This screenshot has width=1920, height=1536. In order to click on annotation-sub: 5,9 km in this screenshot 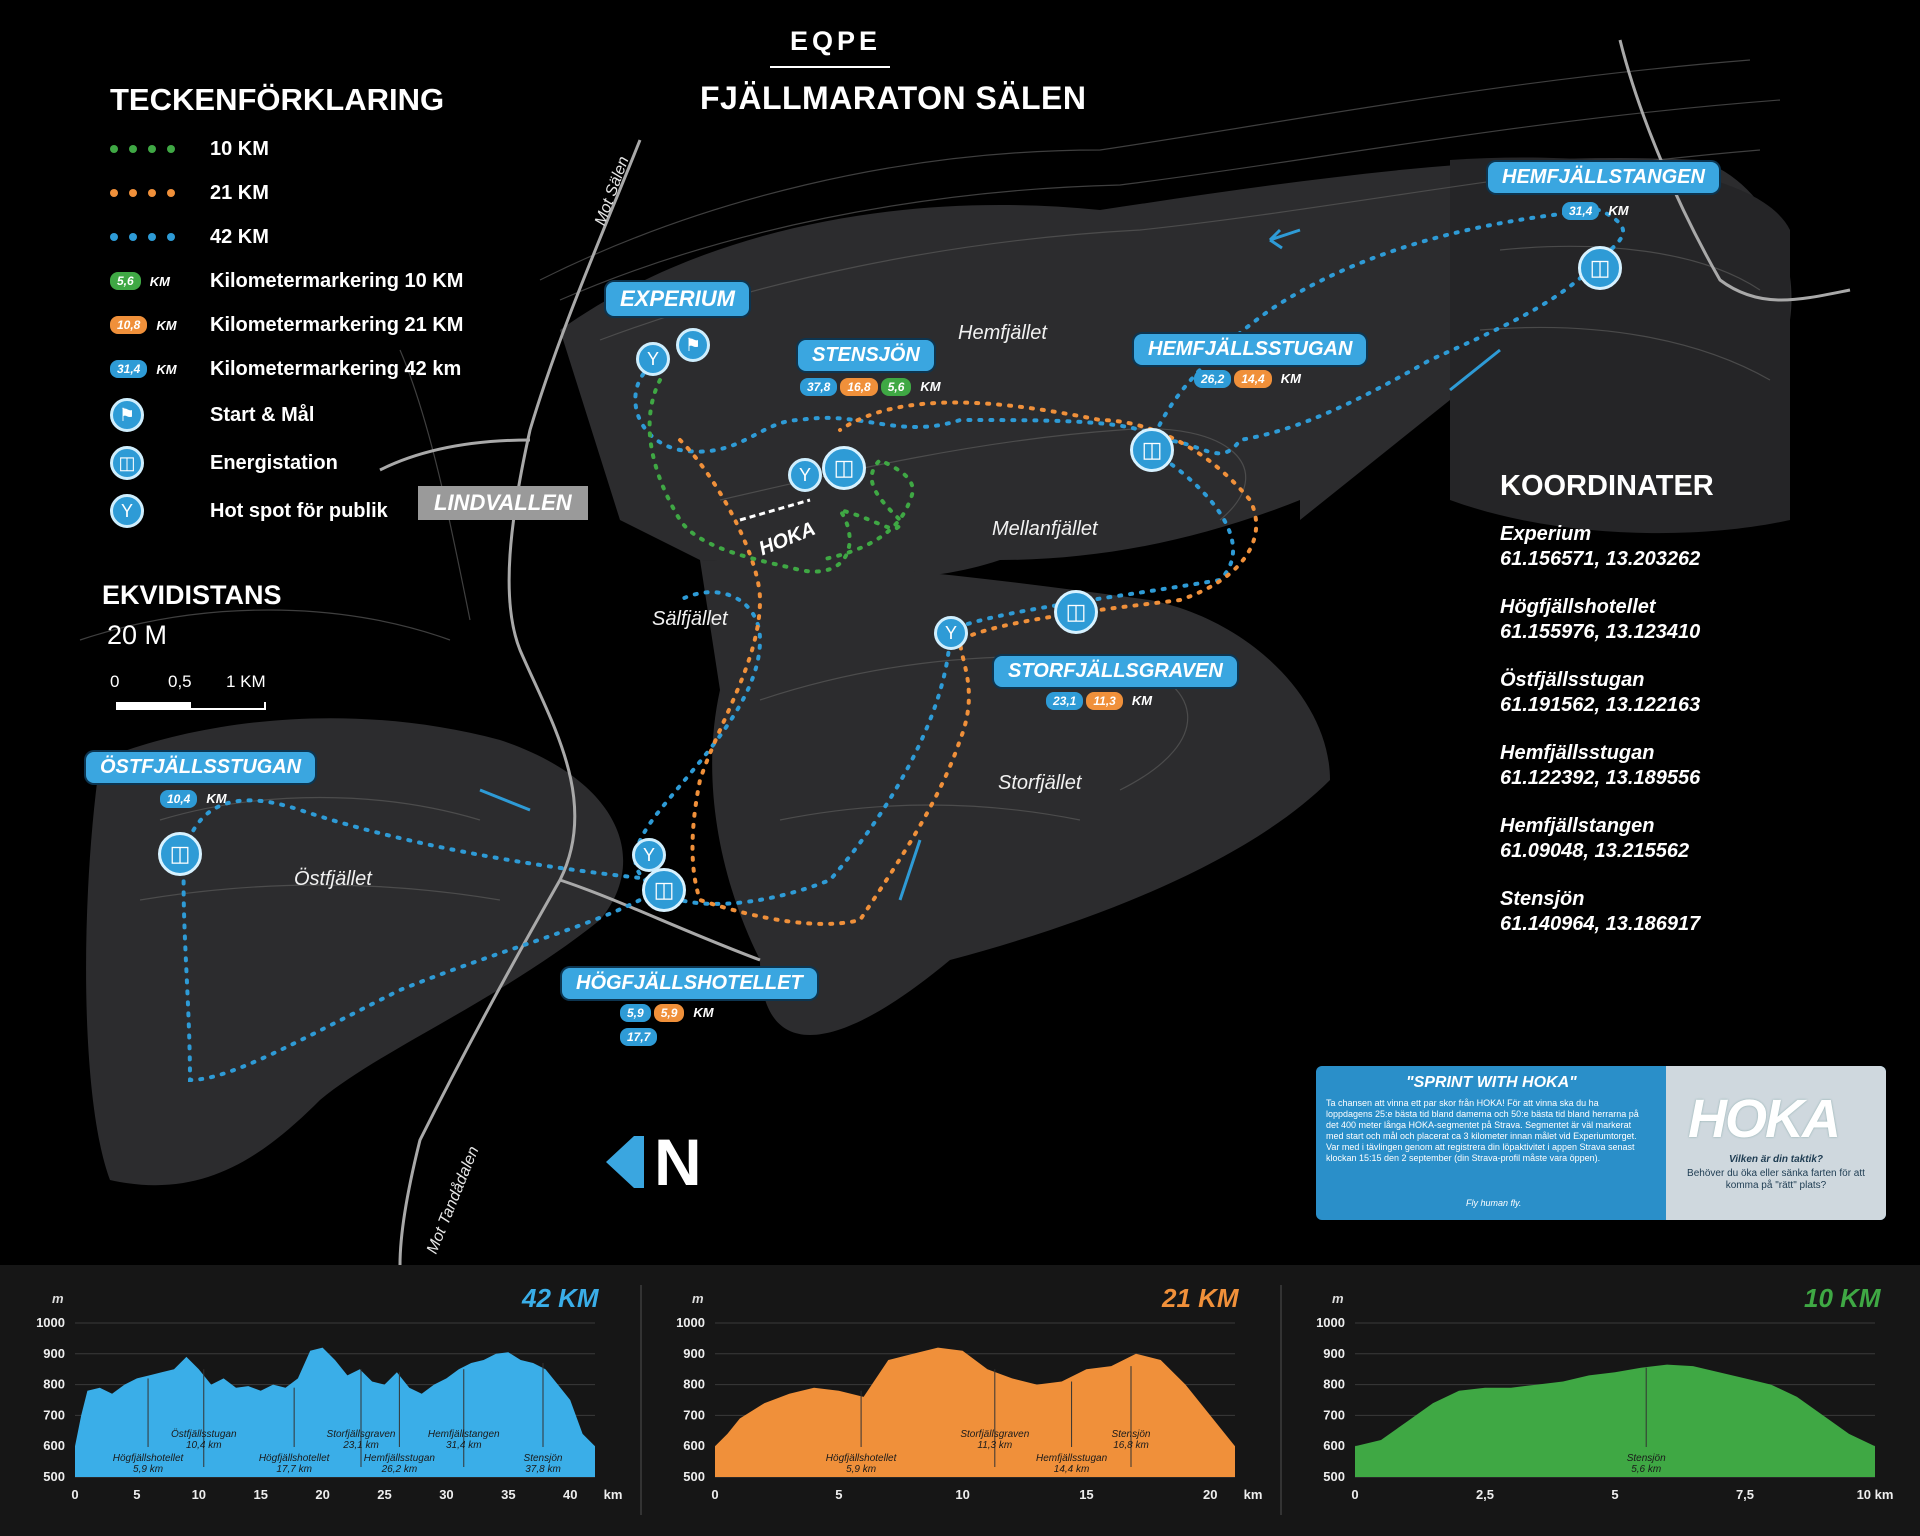, I will do `click(148, 1469)`.